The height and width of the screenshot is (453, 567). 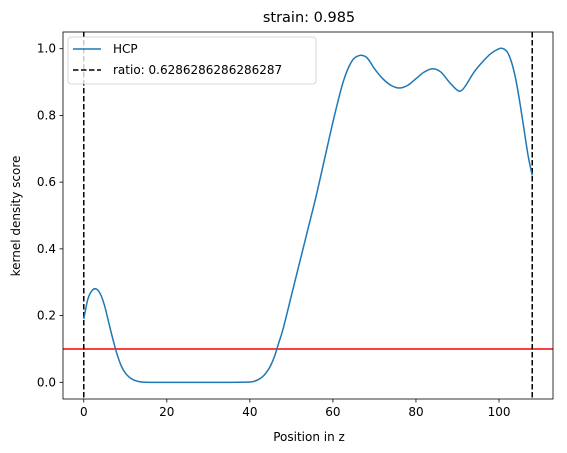 What do you see at coordinates (46, 382) in the screenshot?
I see `y-tick-label-0: 0.0` at bounding box center [46, 382].